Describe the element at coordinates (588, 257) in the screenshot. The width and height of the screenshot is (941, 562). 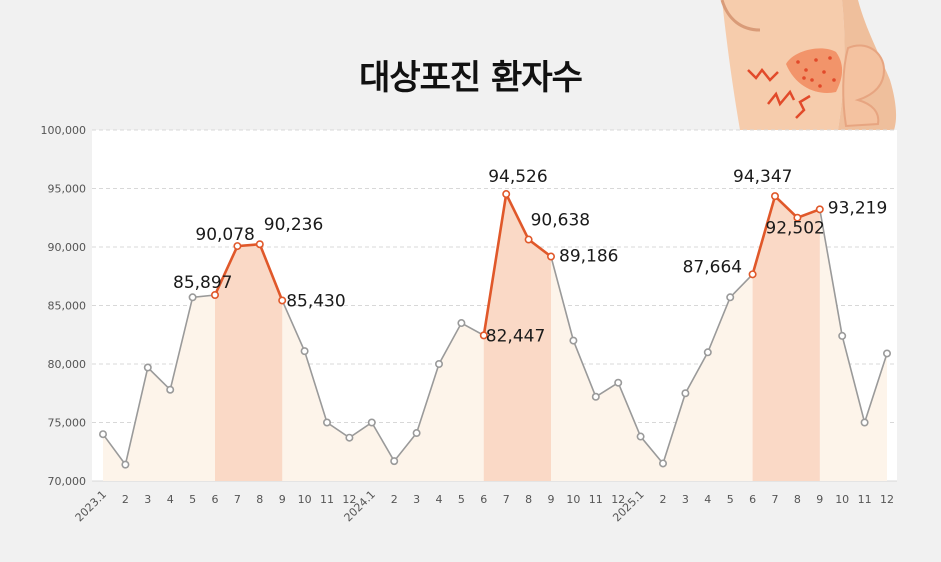
I see `data-label: 89,186` at that location.